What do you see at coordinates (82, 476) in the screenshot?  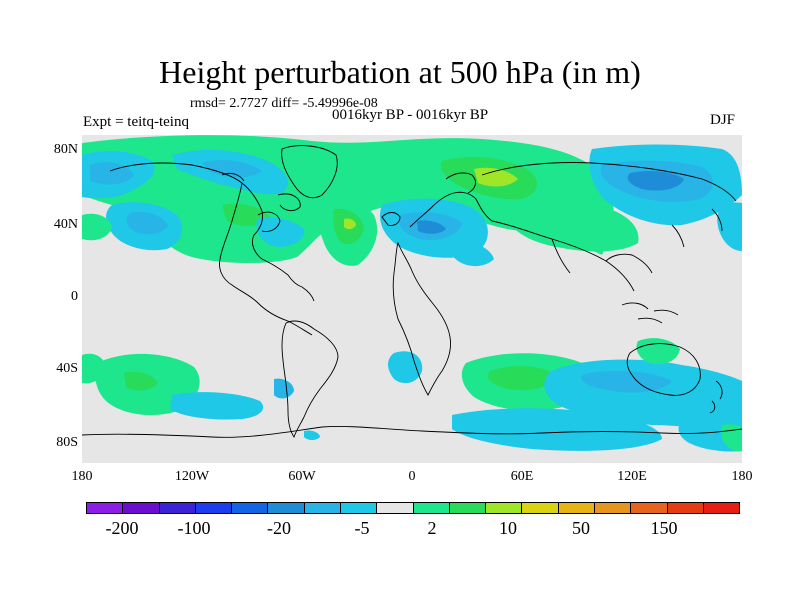 I see `lon-label-180w: 180` at bounding box center [82, 476].